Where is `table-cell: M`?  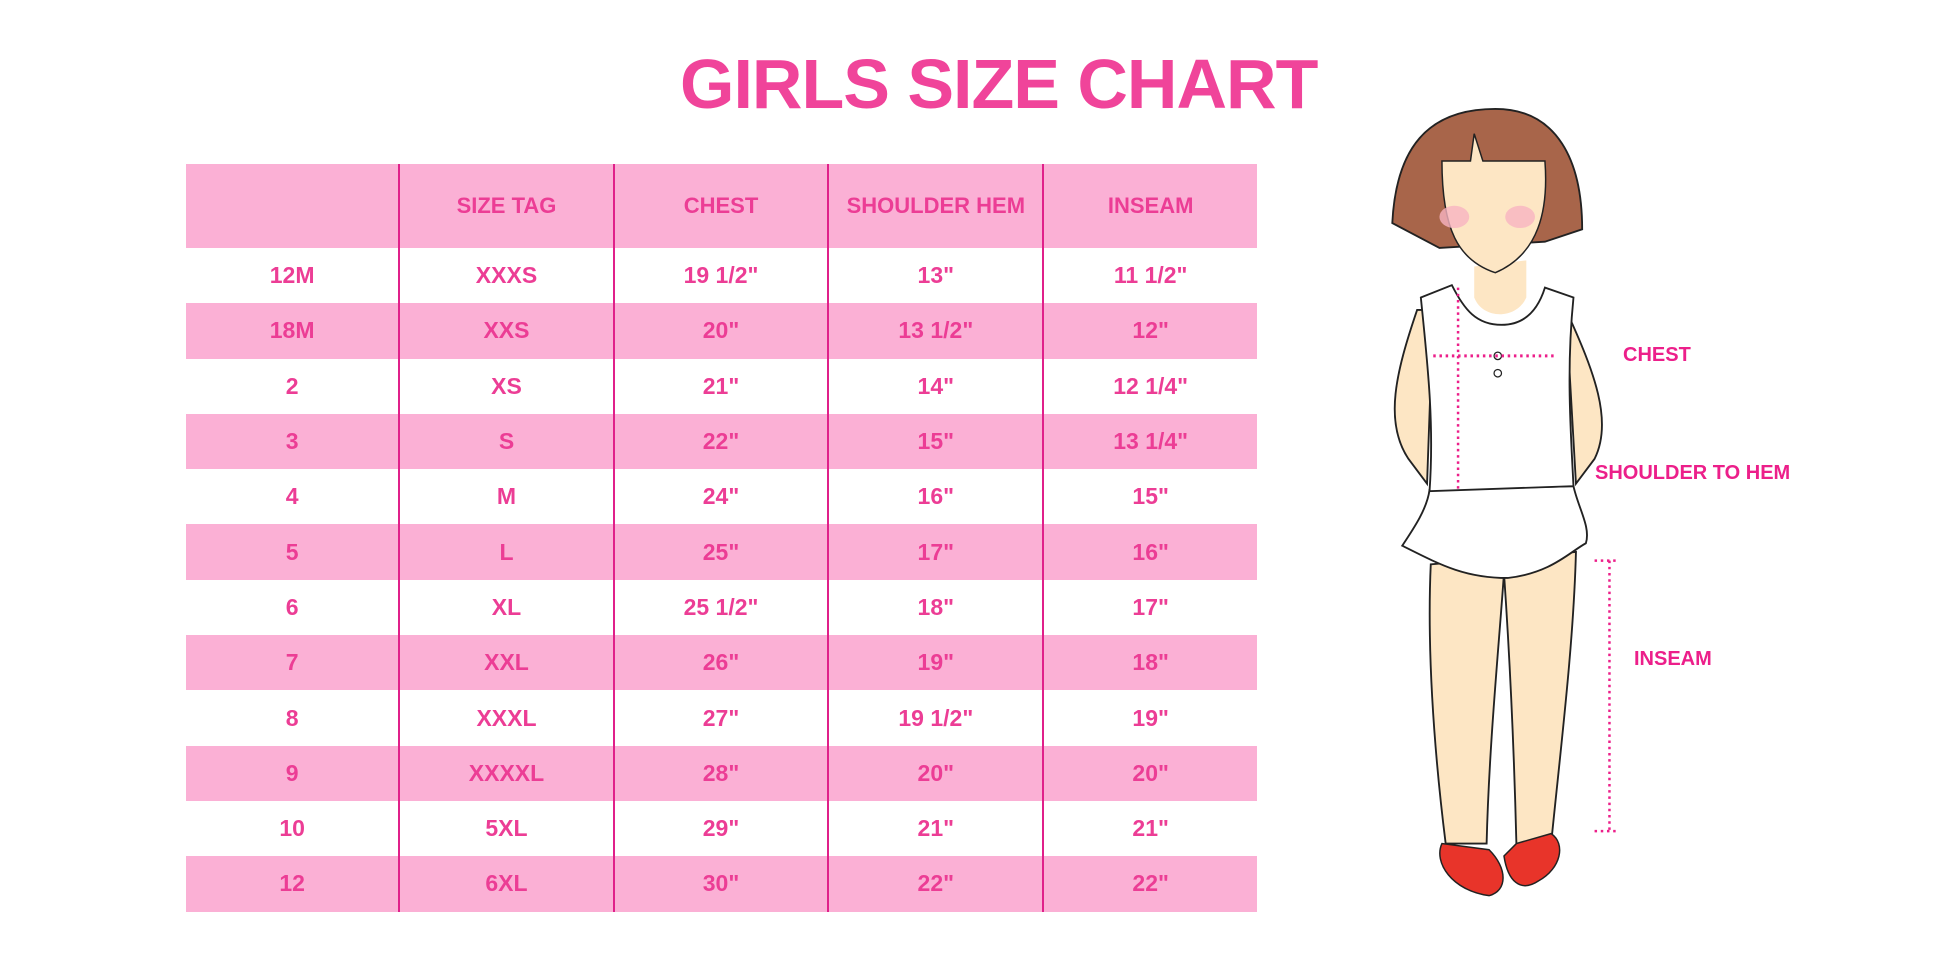 table-cell: M is located at coordinates (506, 497).